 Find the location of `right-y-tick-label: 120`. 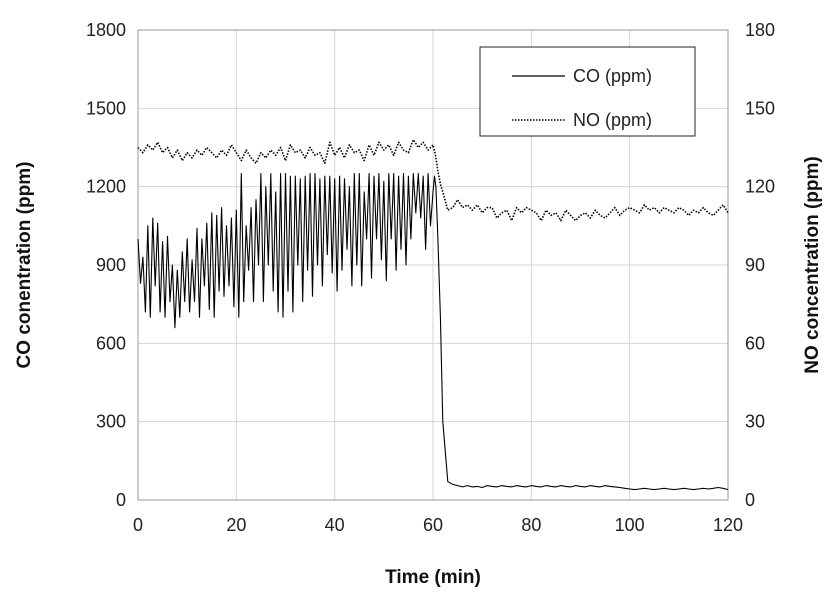

right-y-tick-label: 120 is located at coordinates (760, 187).